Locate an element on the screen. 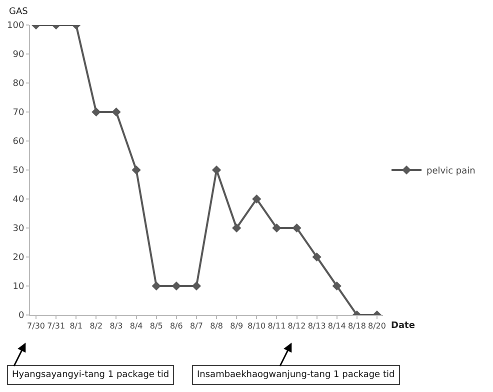  y-tick-label: 80 is located at coordinates (18, 84).